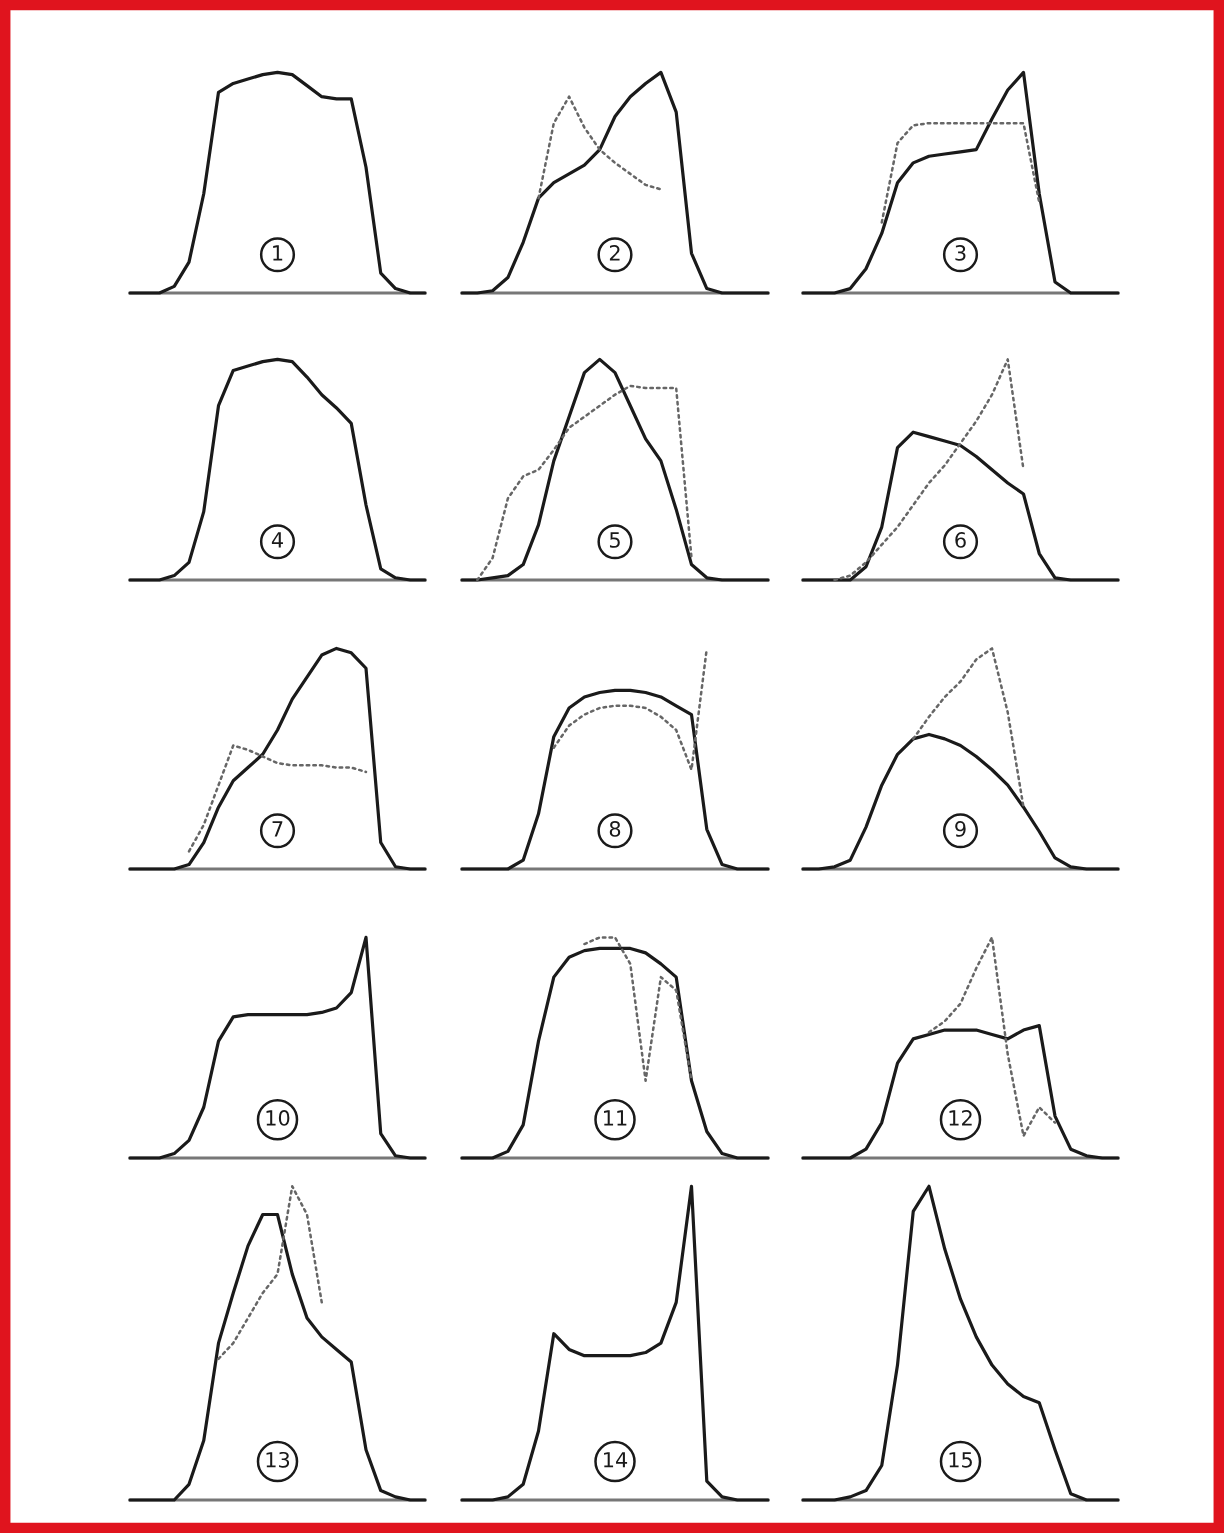 The height and width of the screenshot is (1533, 1224). What do you see at coordinates (614, 253) in the screenshot?
I see `text: 2` at bounding box center [614, 253].